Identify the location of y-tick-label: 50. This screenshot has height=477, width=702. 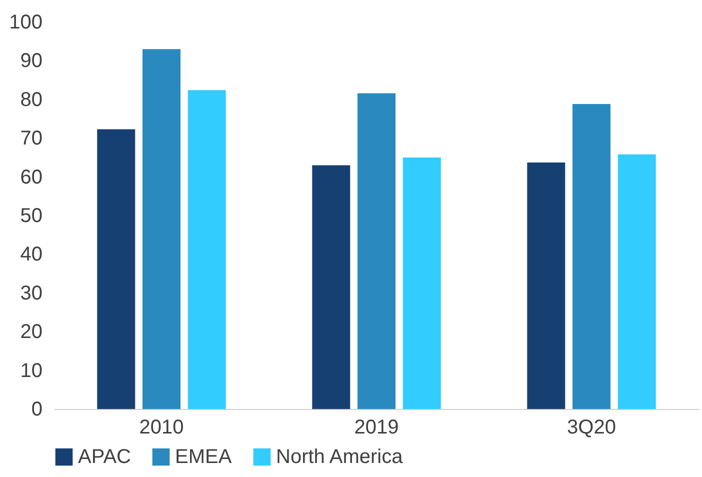
(31, 216).